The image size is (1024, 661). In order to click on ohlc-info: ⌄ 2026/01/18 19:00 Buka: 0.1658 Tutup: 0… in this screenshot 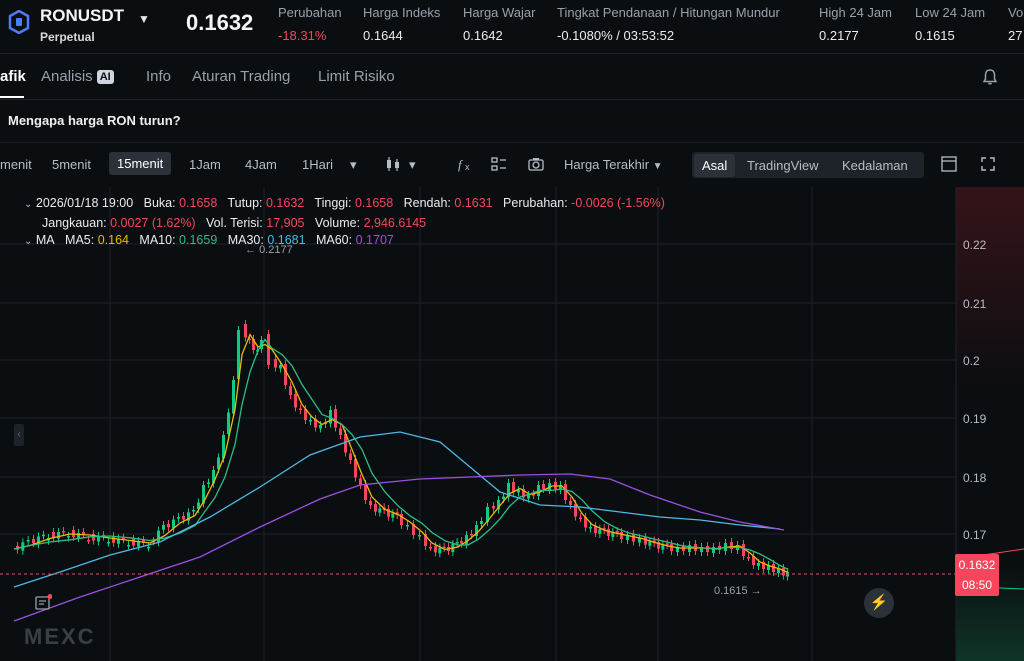, I will do `click(344, 213)`.